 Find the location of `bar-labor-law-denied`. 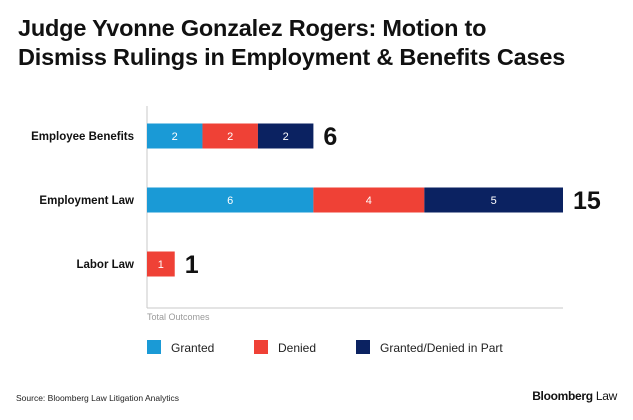

bar-labor-law-denied is located at coordinates (161, 264).